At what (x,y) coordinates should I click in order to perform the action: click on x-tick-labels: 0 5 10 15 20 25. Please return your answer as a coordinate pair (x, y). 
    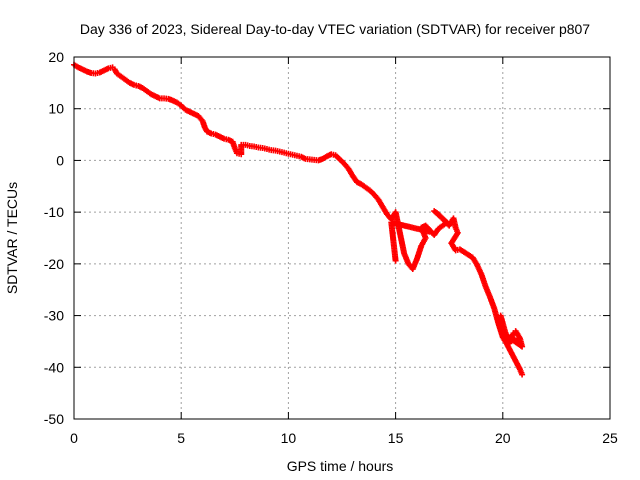
    Looking at the image, I should click on (344, 438).